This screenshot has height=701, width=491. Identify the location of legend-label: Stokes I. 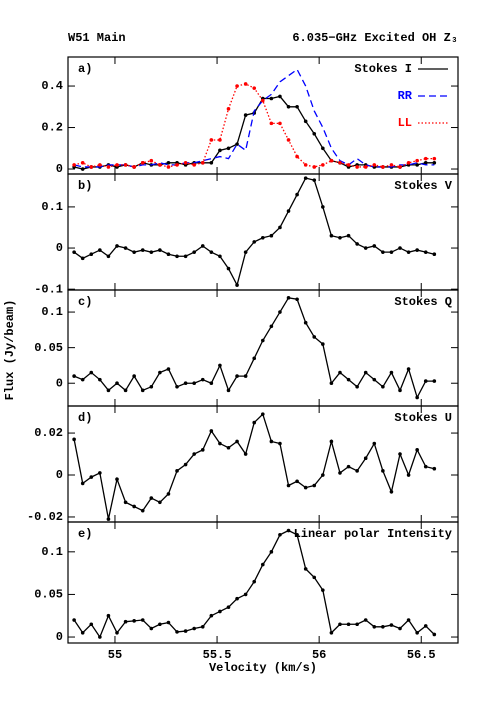
(383, 69).